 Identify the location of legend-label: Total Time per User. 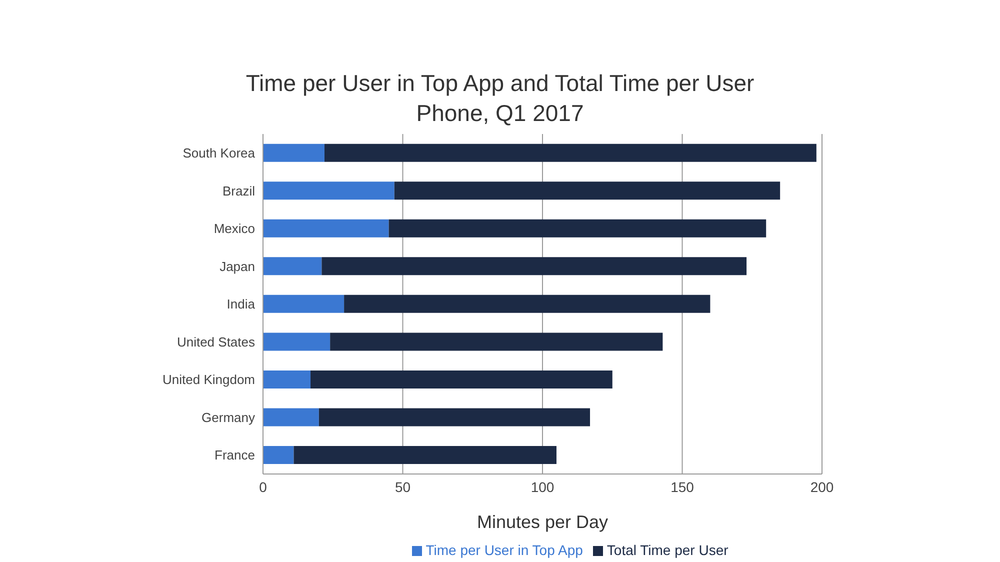
(667, 550).